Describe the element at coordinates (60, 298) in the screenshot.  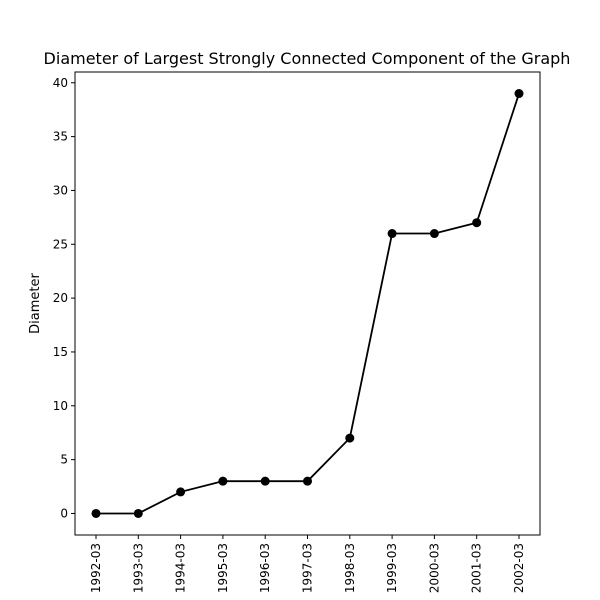
I see `y-tick-label: 20` at that location.